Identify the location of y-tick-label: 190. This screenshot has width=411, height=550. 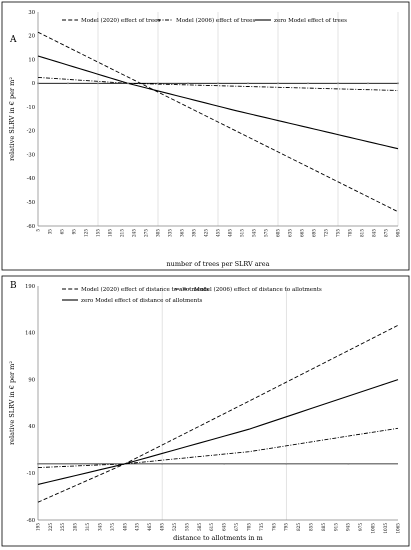
(30, 287).